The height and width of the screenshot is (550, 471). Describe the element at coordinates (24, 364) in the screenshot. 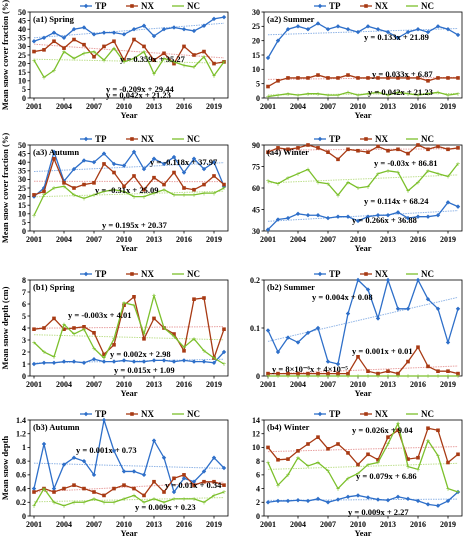

I see `y-tick-label: 1` at that location.